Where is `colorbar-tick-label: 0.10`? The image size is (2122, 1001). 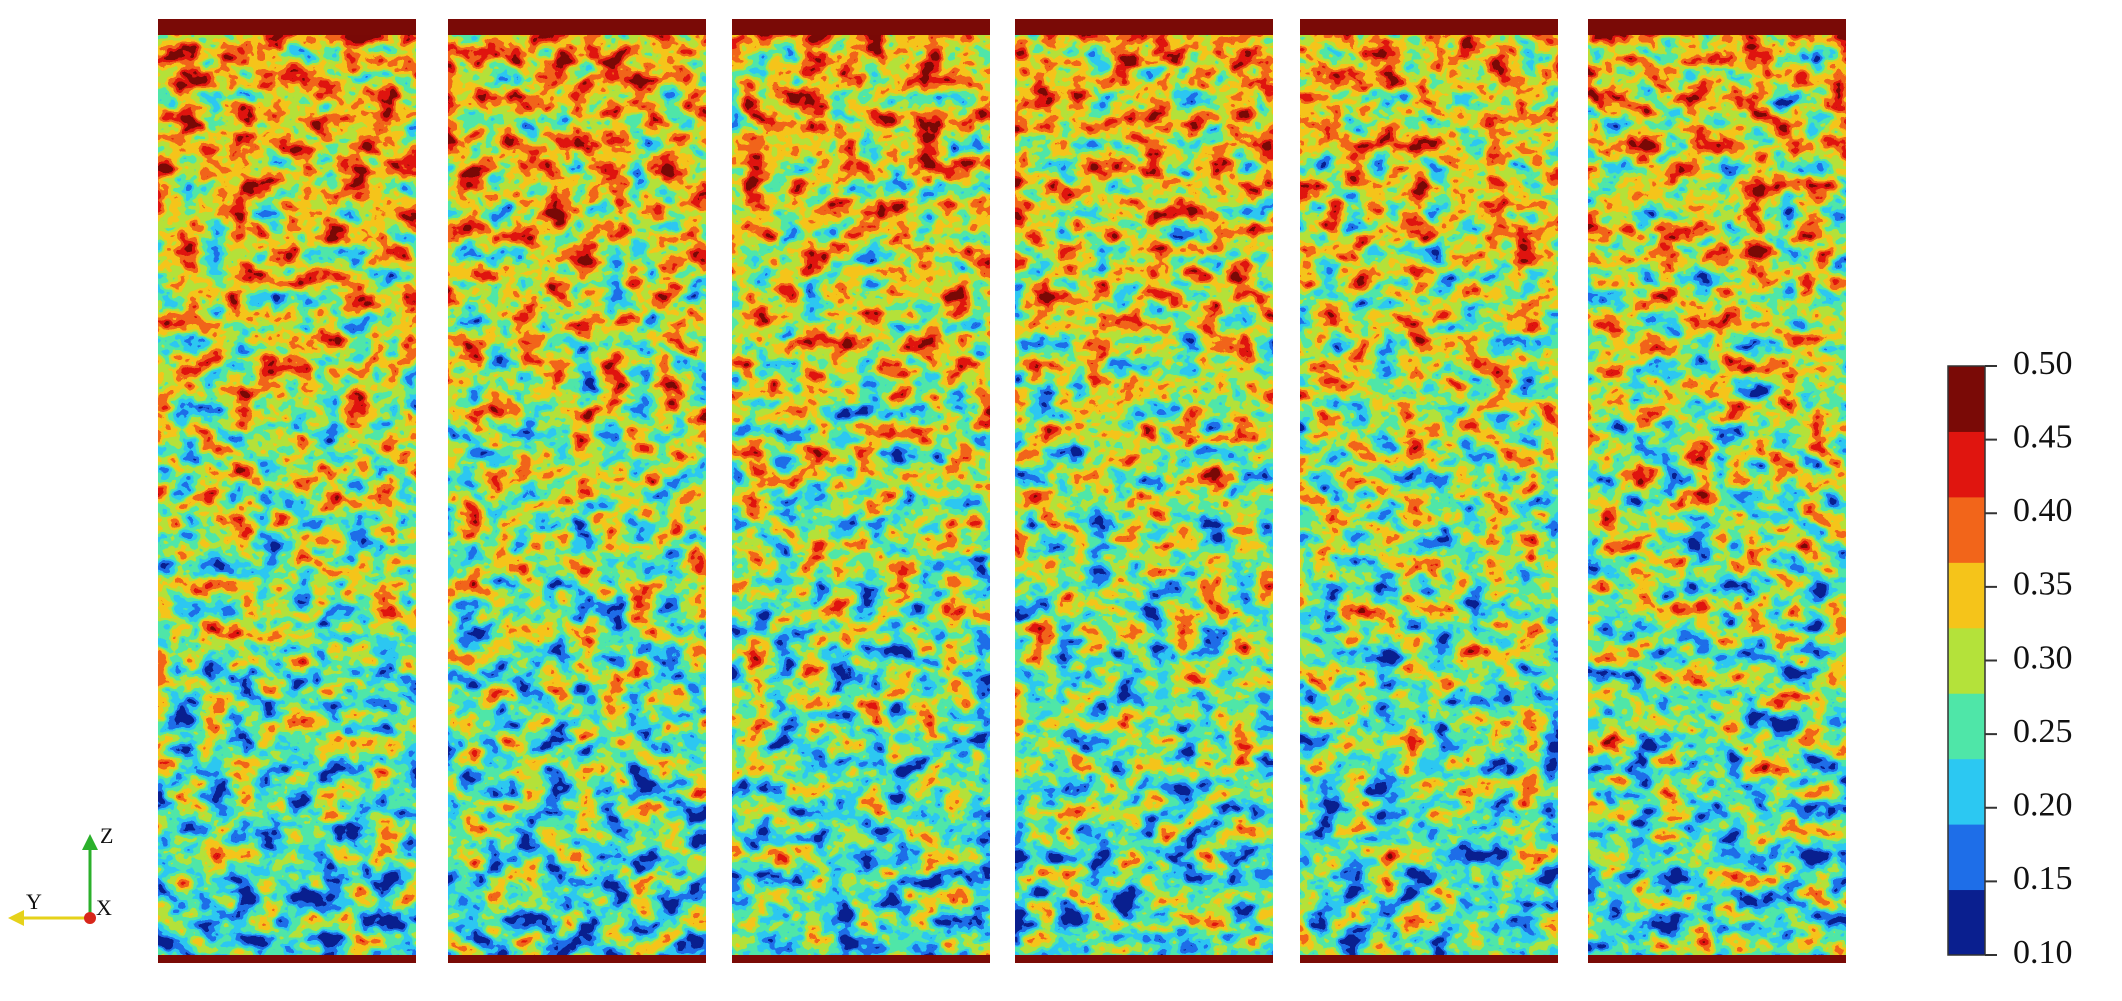
colorbar-tick-label: 0.10 is located at coordinates (2043, 952).